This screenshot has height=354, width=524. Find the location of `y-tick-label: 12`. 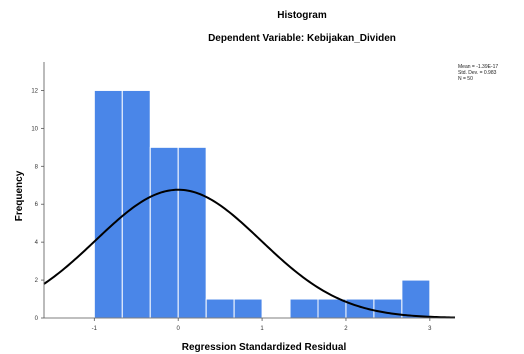

y-tick-label: 12 is located at coordinates (34, 91).